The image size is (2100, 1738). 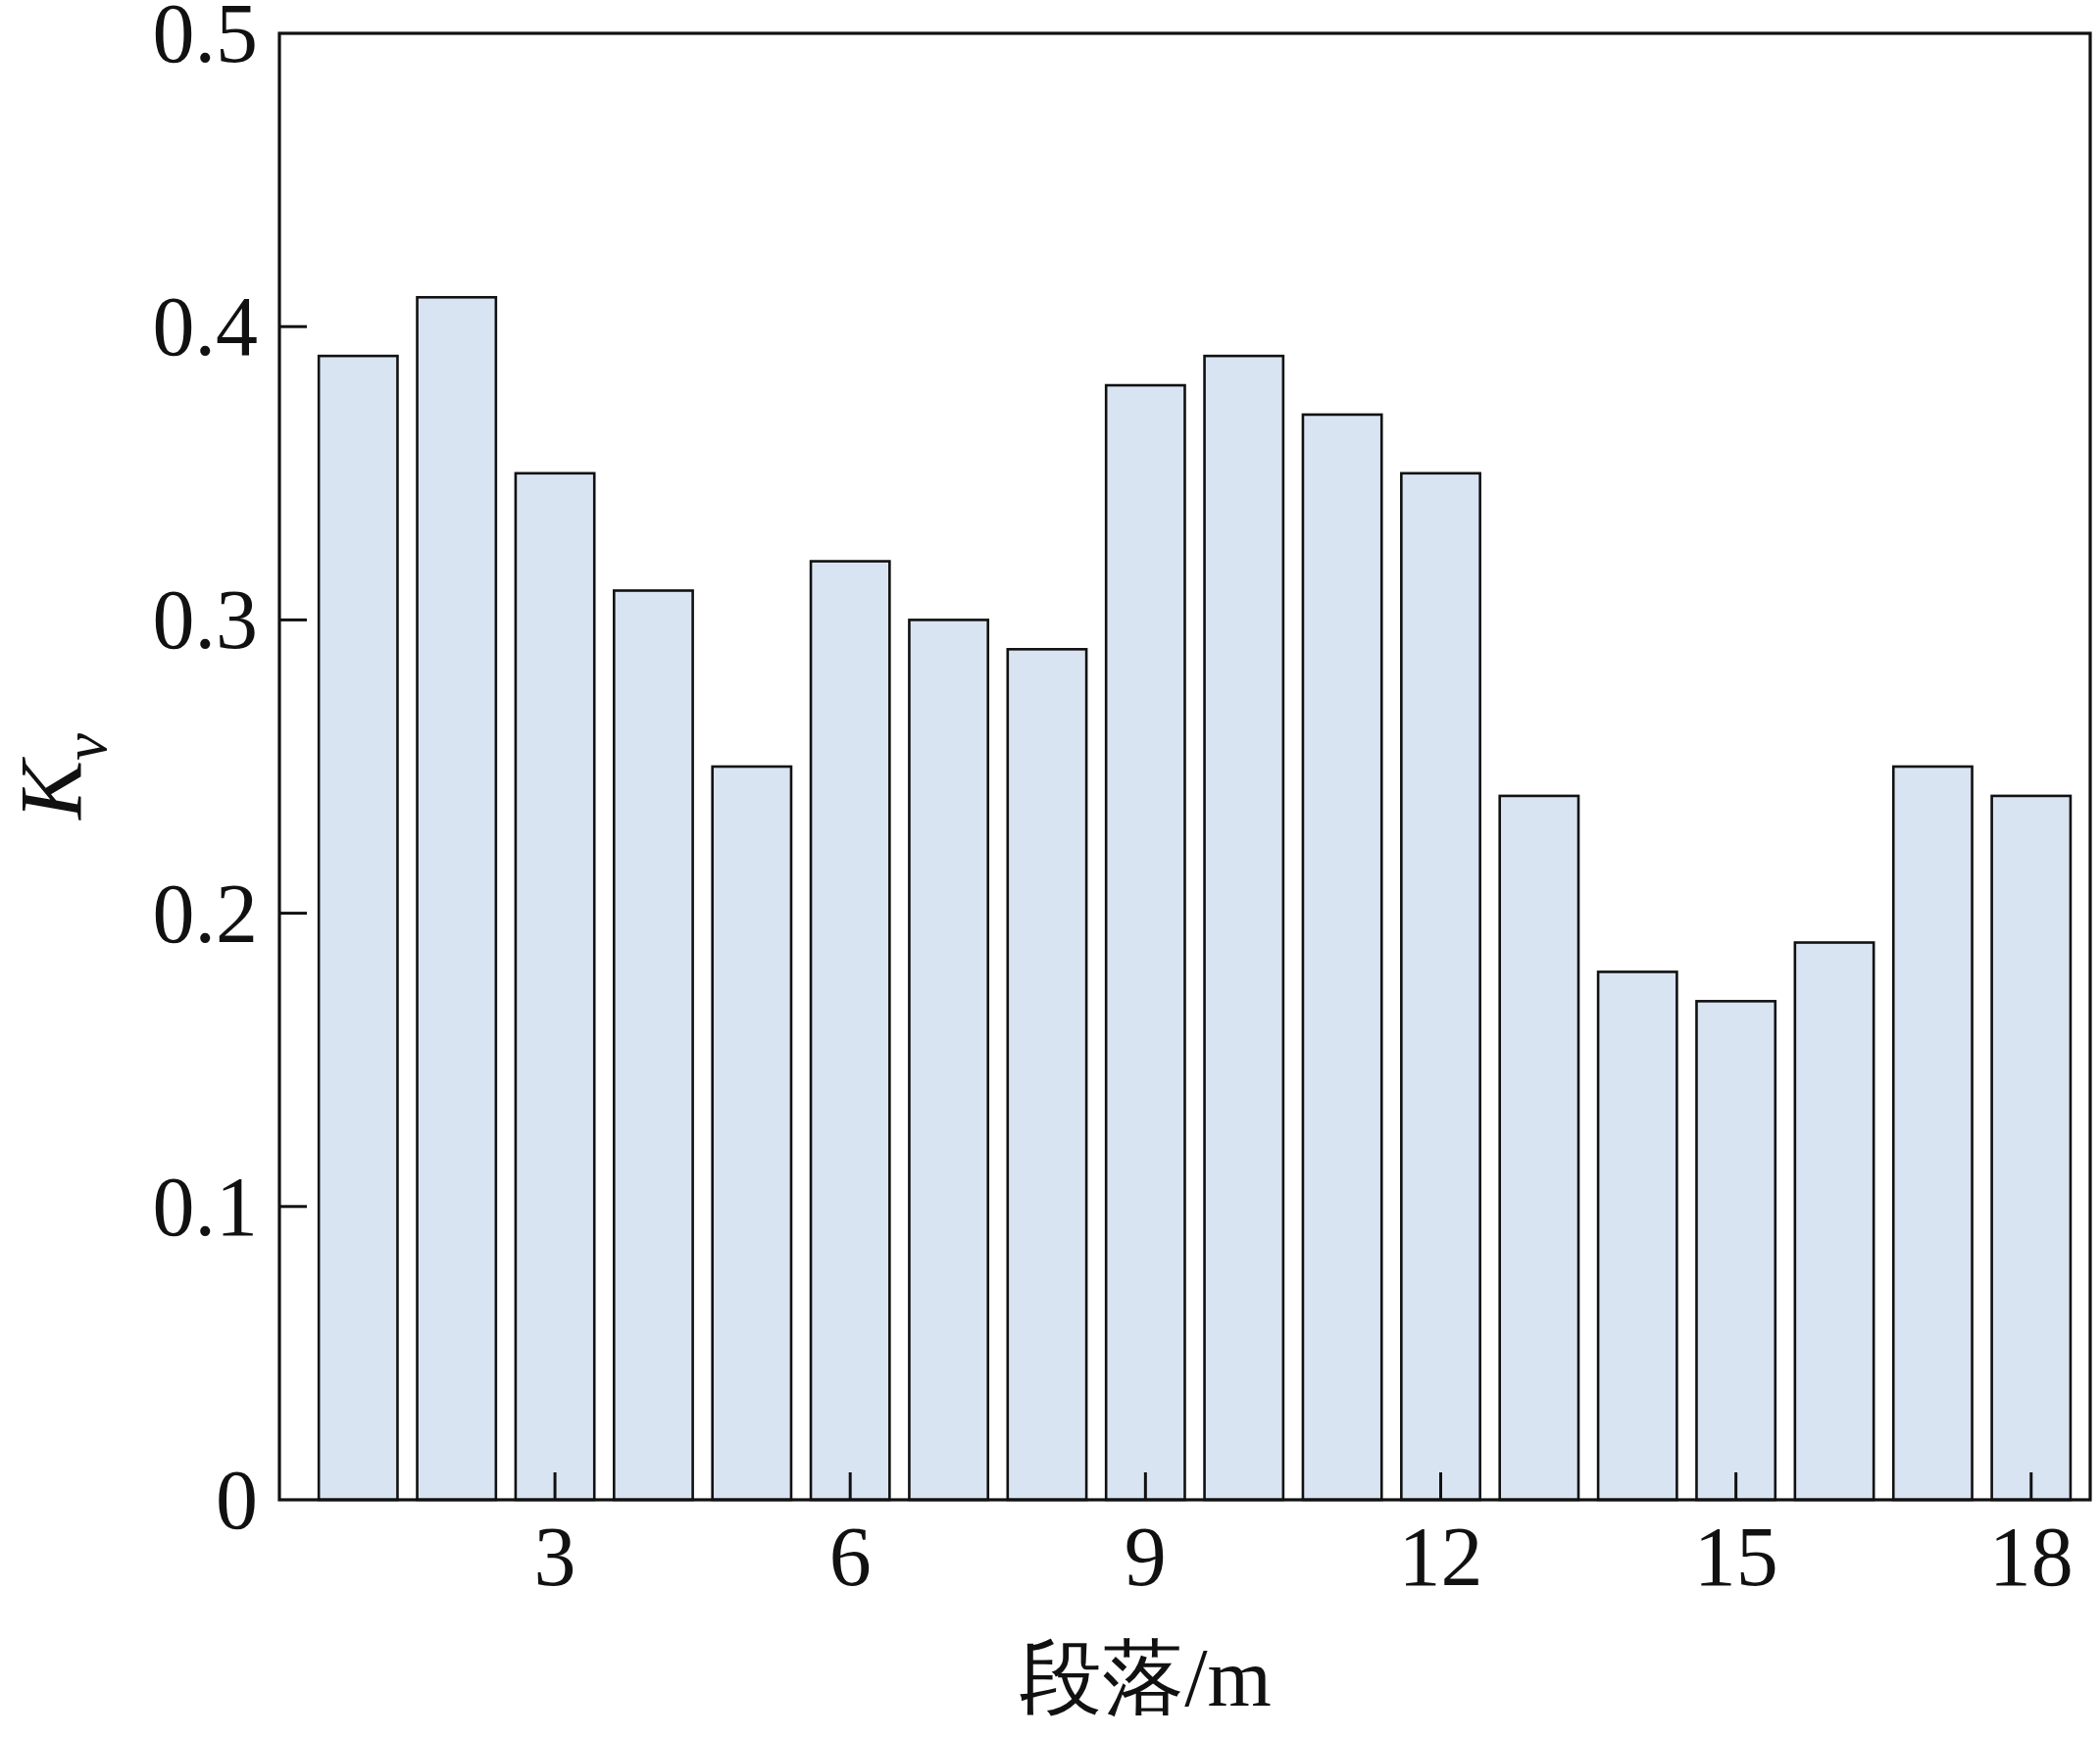 What do you see at coordinates (1146, 1678) in the screenshot?
I see `x-axis-title: 段落/m` at bounding box center [1146, 1678].